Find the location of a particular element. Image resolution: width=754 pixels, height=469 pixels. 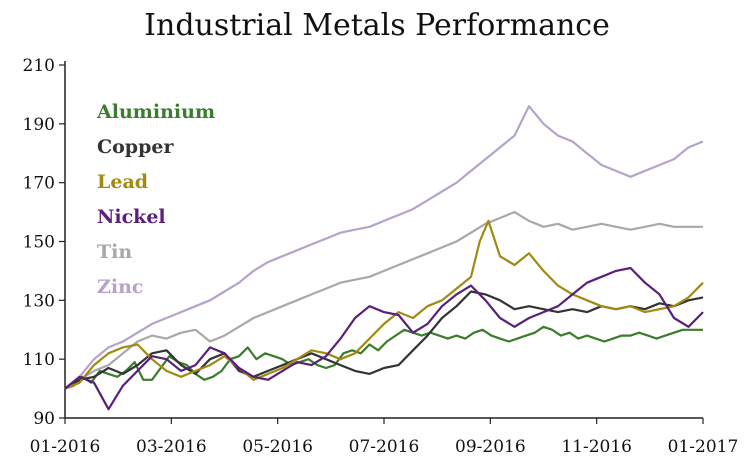

legend-lead: Lead is located at coordinates (122, 182).